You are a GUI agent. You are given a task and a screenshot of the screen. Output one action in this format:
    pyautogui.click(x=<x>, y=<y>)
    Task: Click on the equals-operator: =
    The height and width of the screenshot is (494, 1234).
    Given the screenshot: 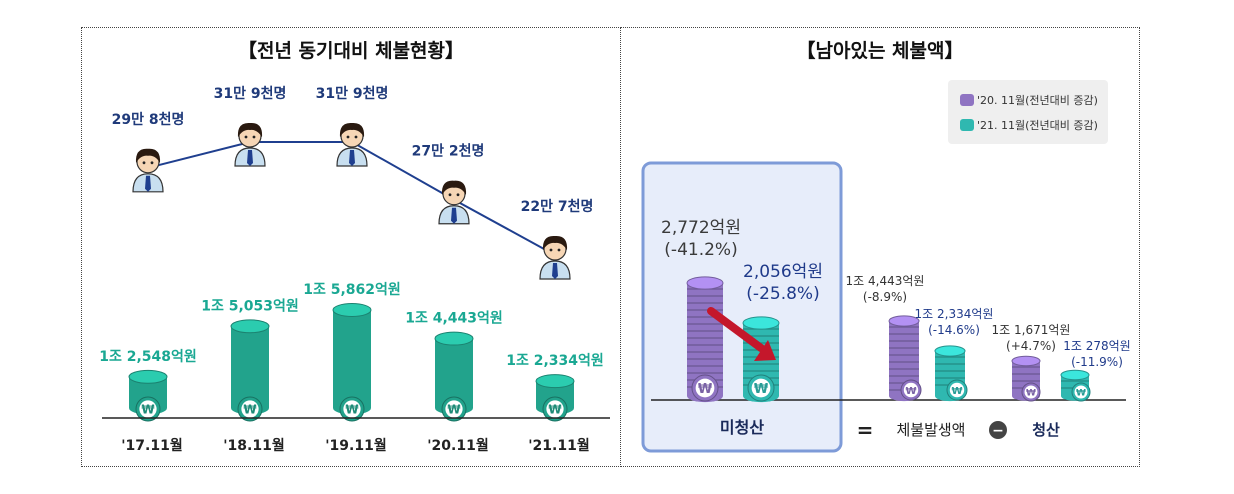 What is the action you would take?
    pyautogui.click(x=865, y=430)
    